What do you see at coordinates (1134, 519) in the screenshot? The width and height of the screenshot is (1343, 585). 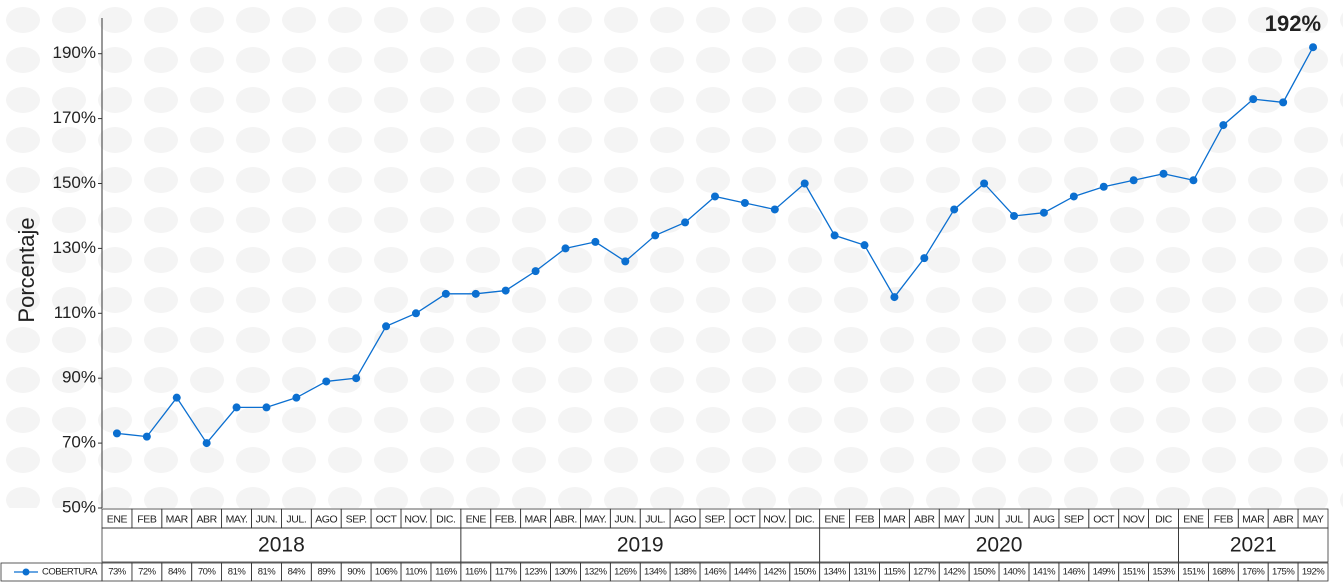 I see `x-tick-label: NOV` at bounding box center [1134, 519].